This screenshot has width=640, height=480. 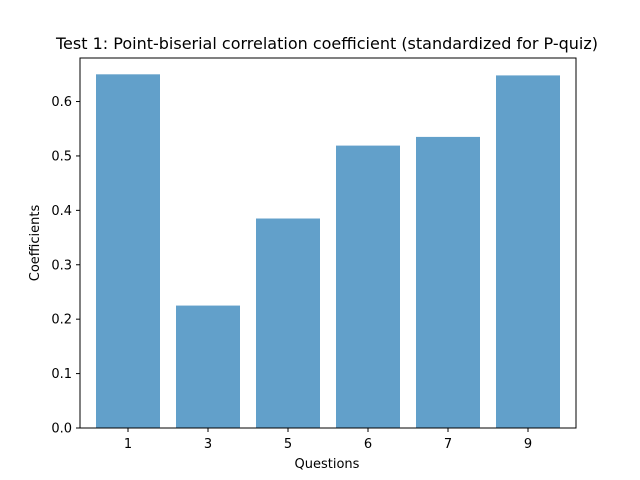 What do you see at coordinates (327, 464) in the screenshot?
I see `x-axis-label: Questions` at bounding box center [327, 464].